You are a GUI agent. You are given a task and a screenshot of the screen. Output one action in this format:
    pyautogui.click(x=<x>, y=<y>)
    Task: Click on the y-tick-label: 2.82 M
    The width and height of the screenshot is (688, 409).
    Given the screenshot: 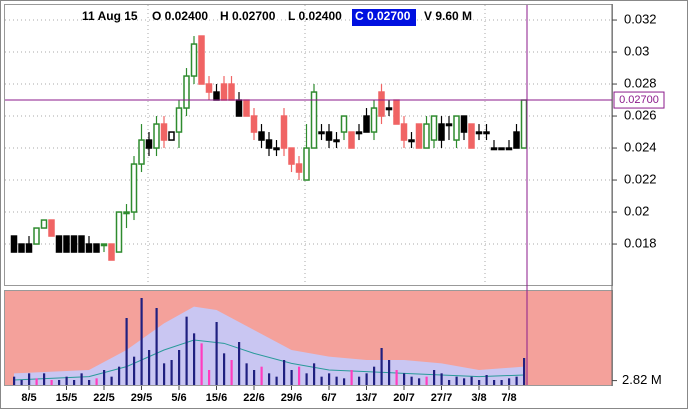 What is the action you would take?
    pyautogui.click(x=642, y=379)
    